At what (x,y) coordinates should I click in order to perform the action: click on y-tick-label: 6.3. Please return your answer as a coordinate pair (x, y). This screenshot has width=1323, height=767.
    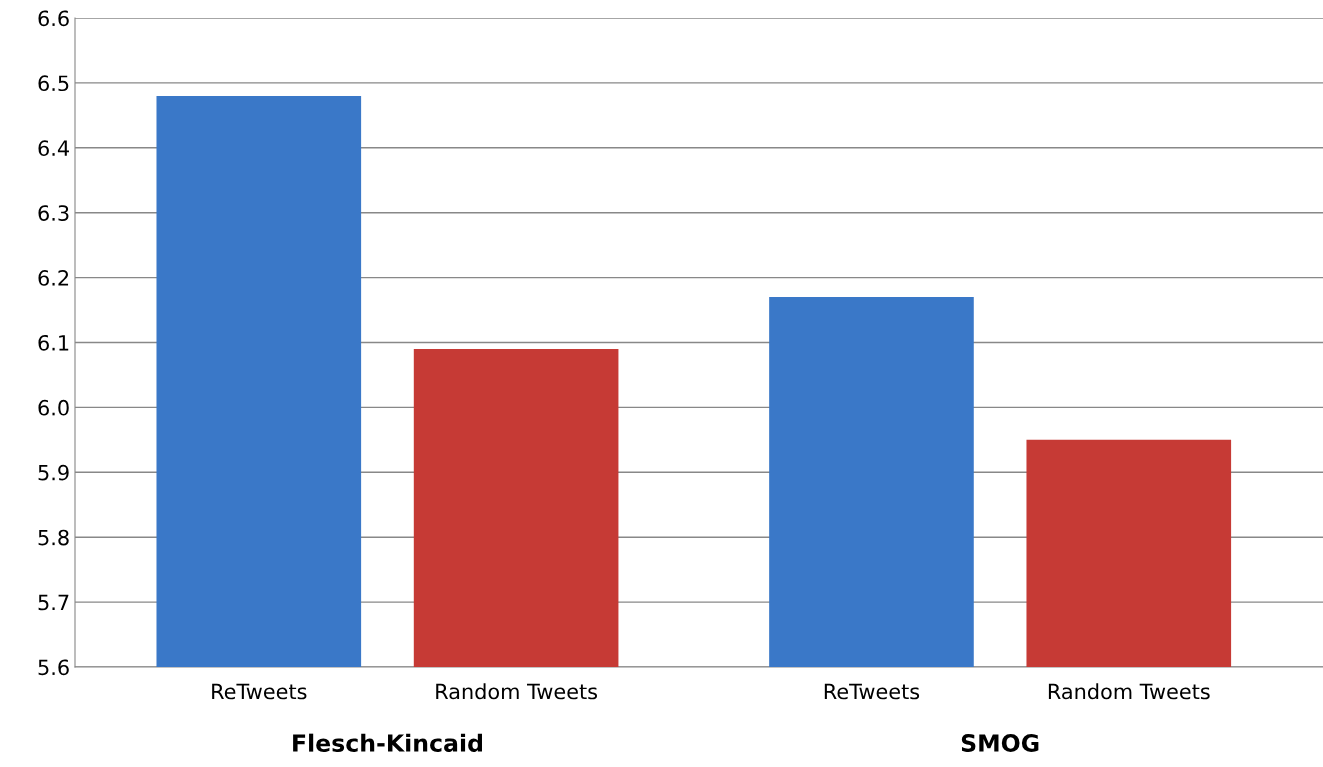
    Looking at the image, I should click on (53, 213).